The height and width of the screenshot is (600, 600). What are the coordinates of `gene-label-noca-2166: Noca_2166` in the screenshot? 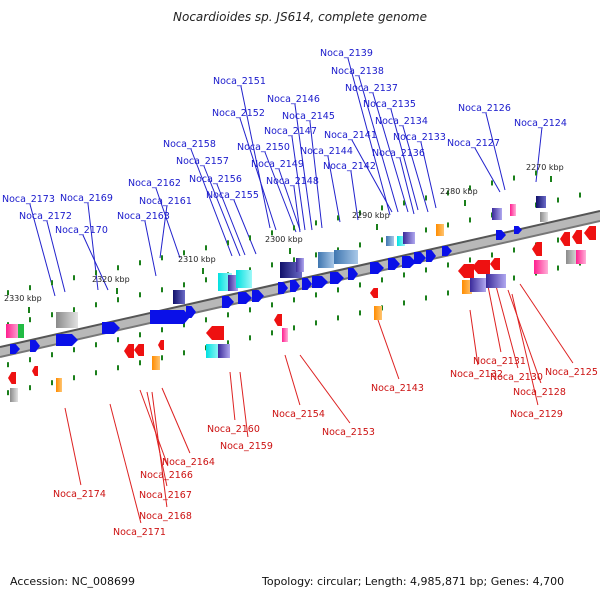 It's located at (166, 475).